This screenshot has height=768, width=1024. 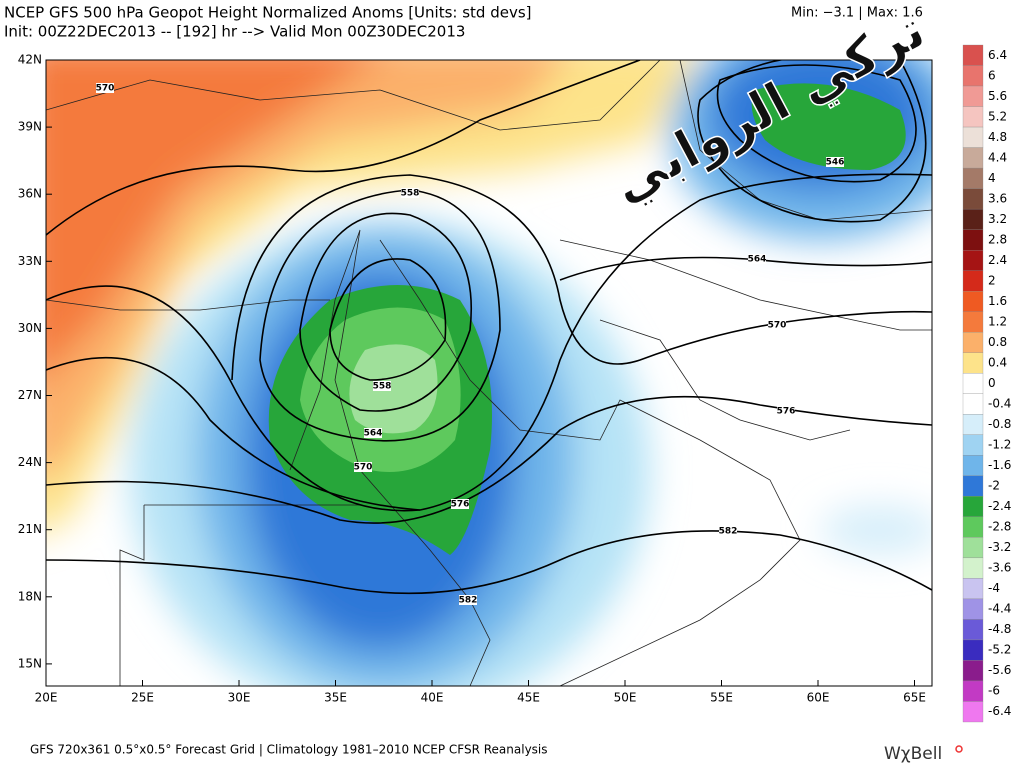 I want to click on colorbar-label: -2.4, so click(x=999, y=506).